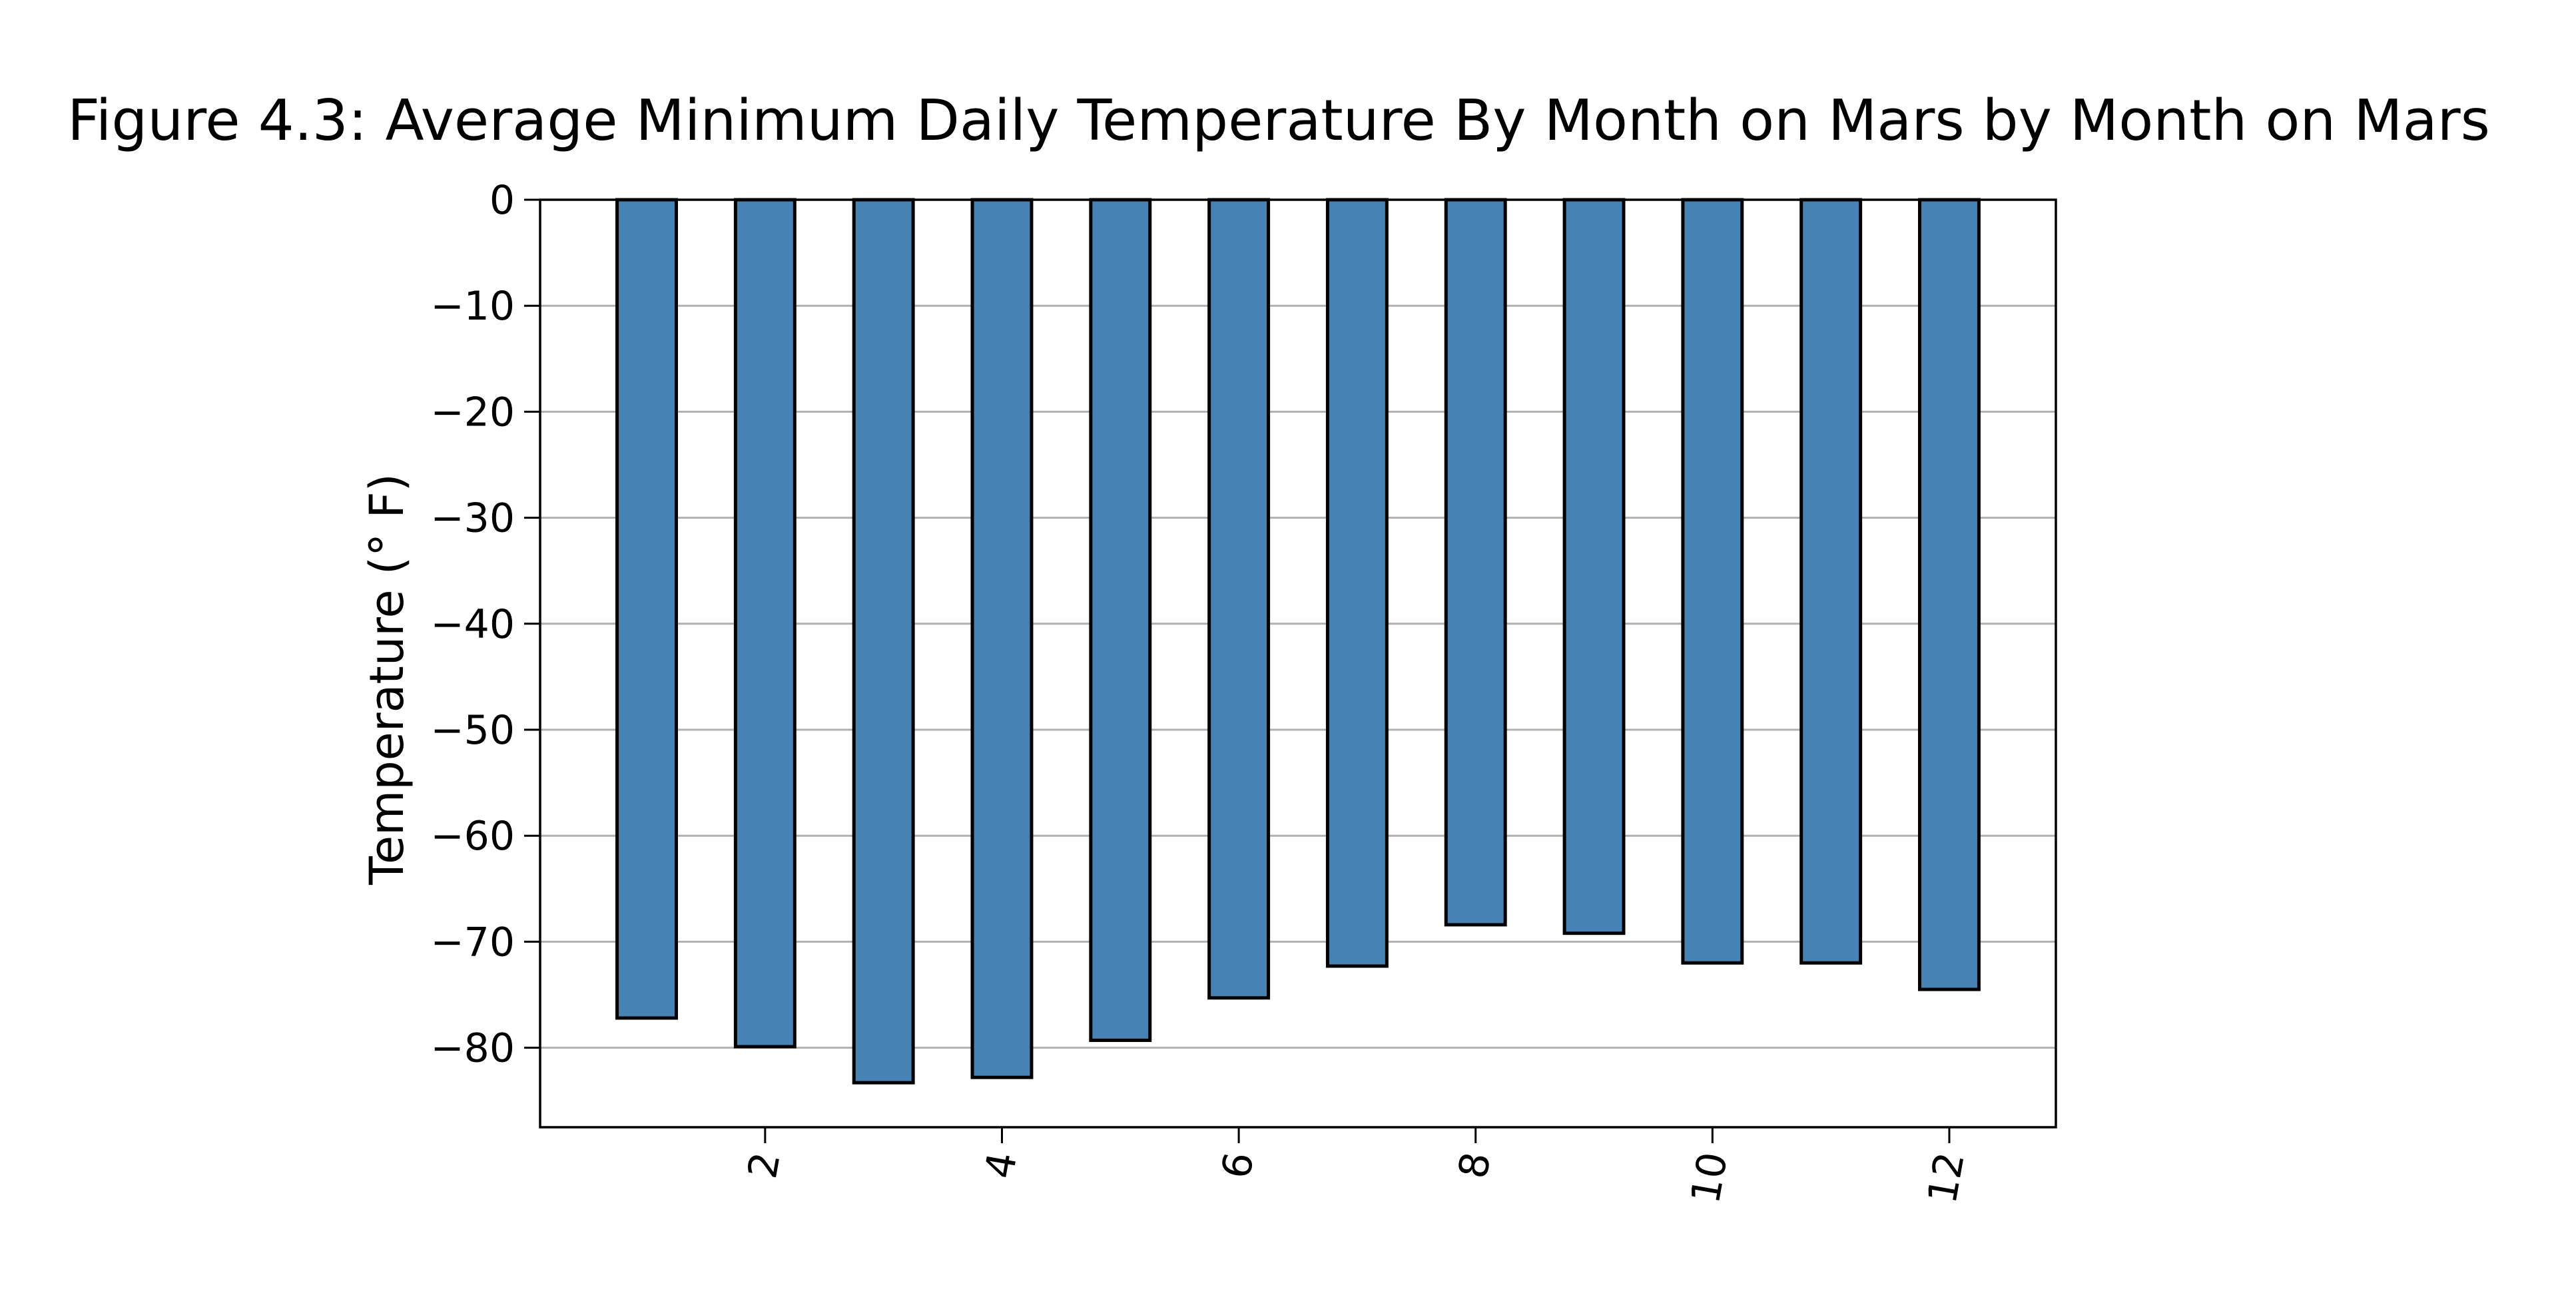 The image size is (2576, 1295). I want to click on y-axis-label: Temperature (° F), so click(387, 680).